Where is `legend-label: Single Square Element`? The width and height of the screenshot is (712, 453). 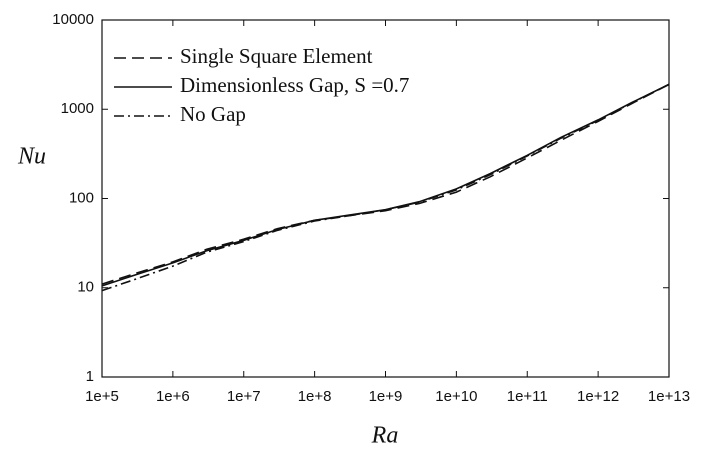 legend-label: Single Square Element is located at coordinates (276, 56).